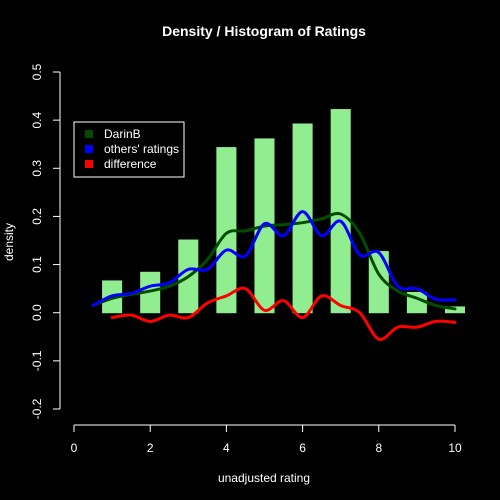 The image size is (500, 500). Describe the element at coordinates (37, 216) in the screenshot. I see `y-tick-label: 0.2` at that location.